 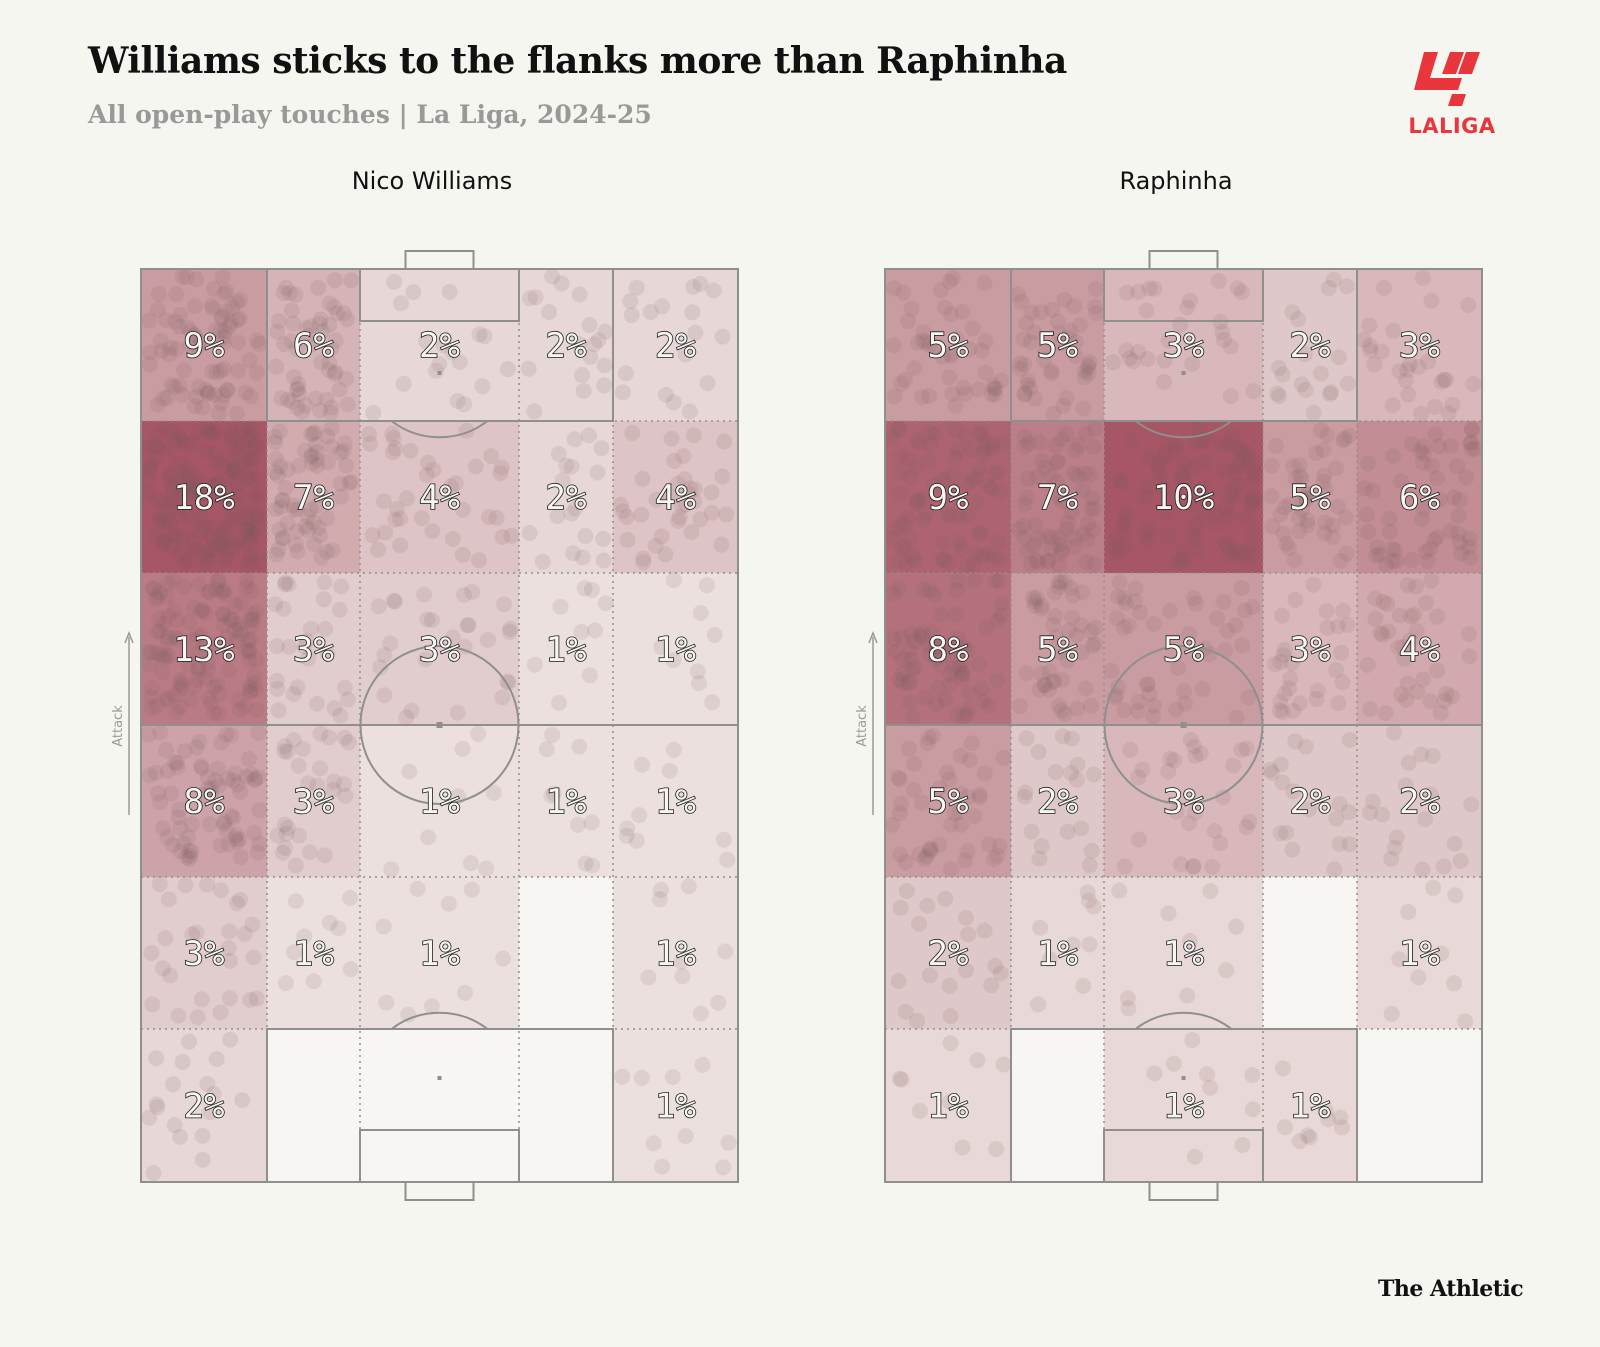 What do you see at coordinates (370, 114) in the screenshot?
I see `chart-subtitle: All open-play touches | La Liga, 2024-25` at bounding box center [370, 114].